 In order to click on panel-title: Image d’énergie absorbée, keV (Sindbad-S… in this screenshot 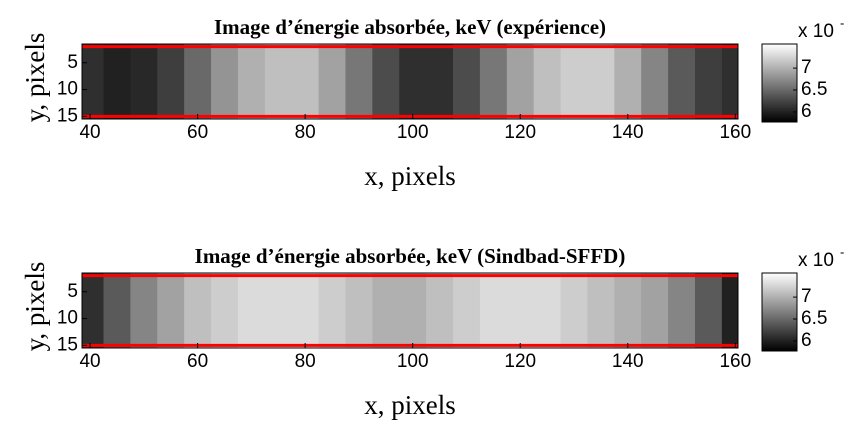, I will do `click(410, 256)`.